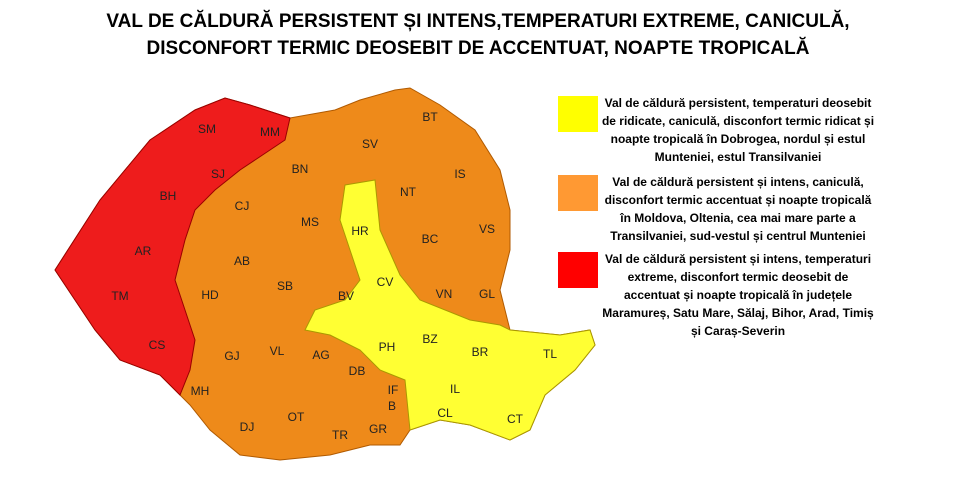 The height and width of the screenshot is (489, 957). What do you see at coordinates (119, 296) in the screenshot?
I see `county-label: TM` at bounding box center [119, 296].